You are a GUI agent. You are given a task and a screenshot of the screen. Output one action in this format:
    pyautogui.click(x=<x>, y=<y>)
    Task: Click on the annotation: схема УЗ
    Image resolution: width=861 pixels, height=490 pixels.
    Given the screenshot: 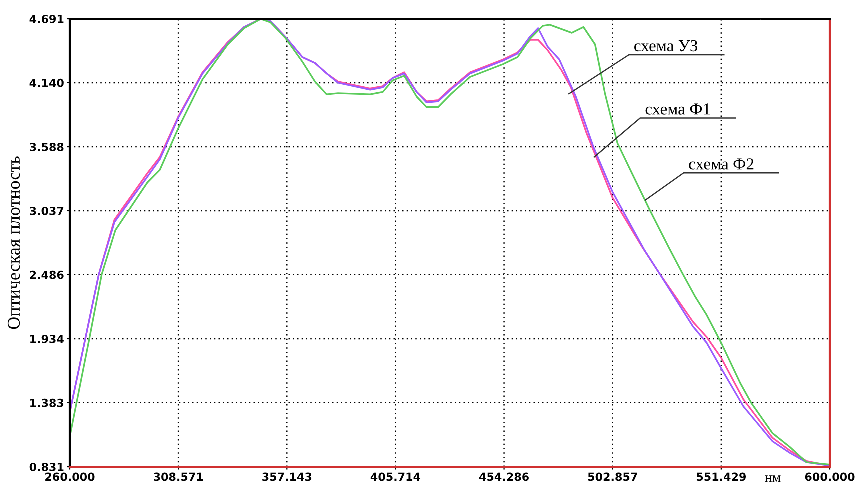 What is the action you would take?
    pyautogui.click(x=666, y=46)
    